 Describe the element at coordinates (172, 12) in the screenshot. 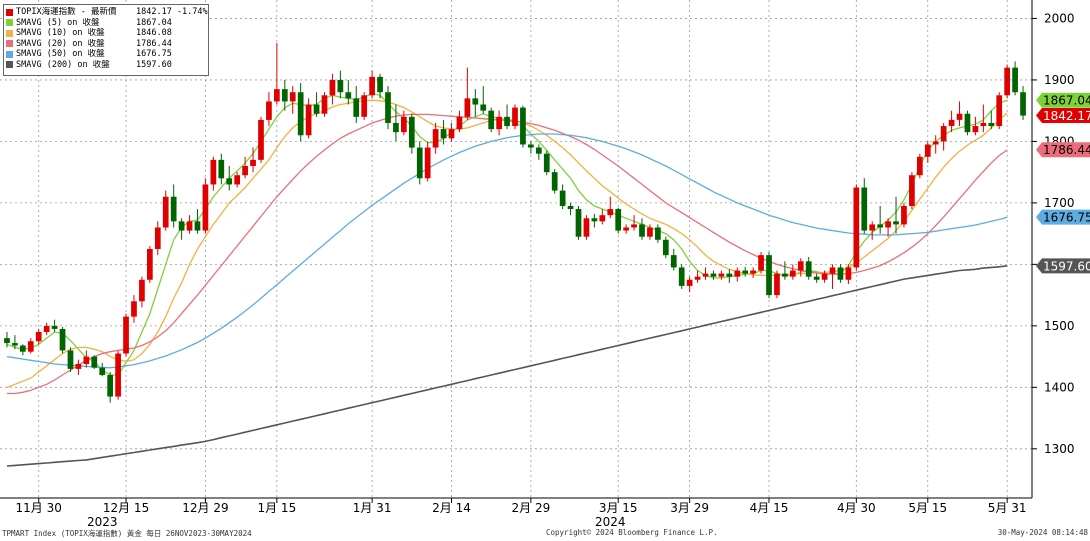

I see `legend-value: 1842.17 -1.74%` at that location.